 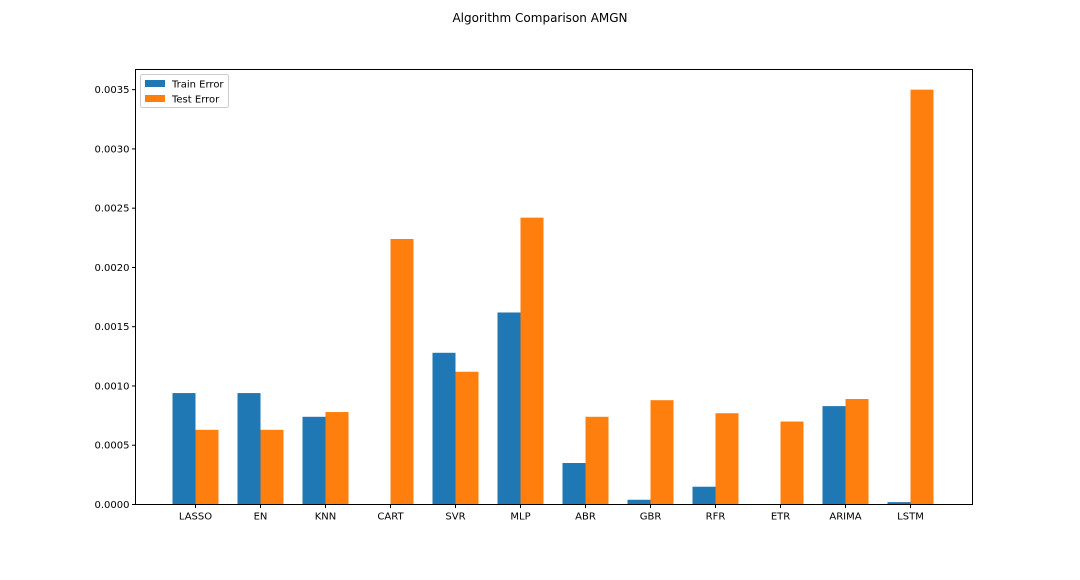 What do you see at coordinates (651, 517) in the screenshot?
I see `x-tick-label: GBR` at bounding box center [651, 517].